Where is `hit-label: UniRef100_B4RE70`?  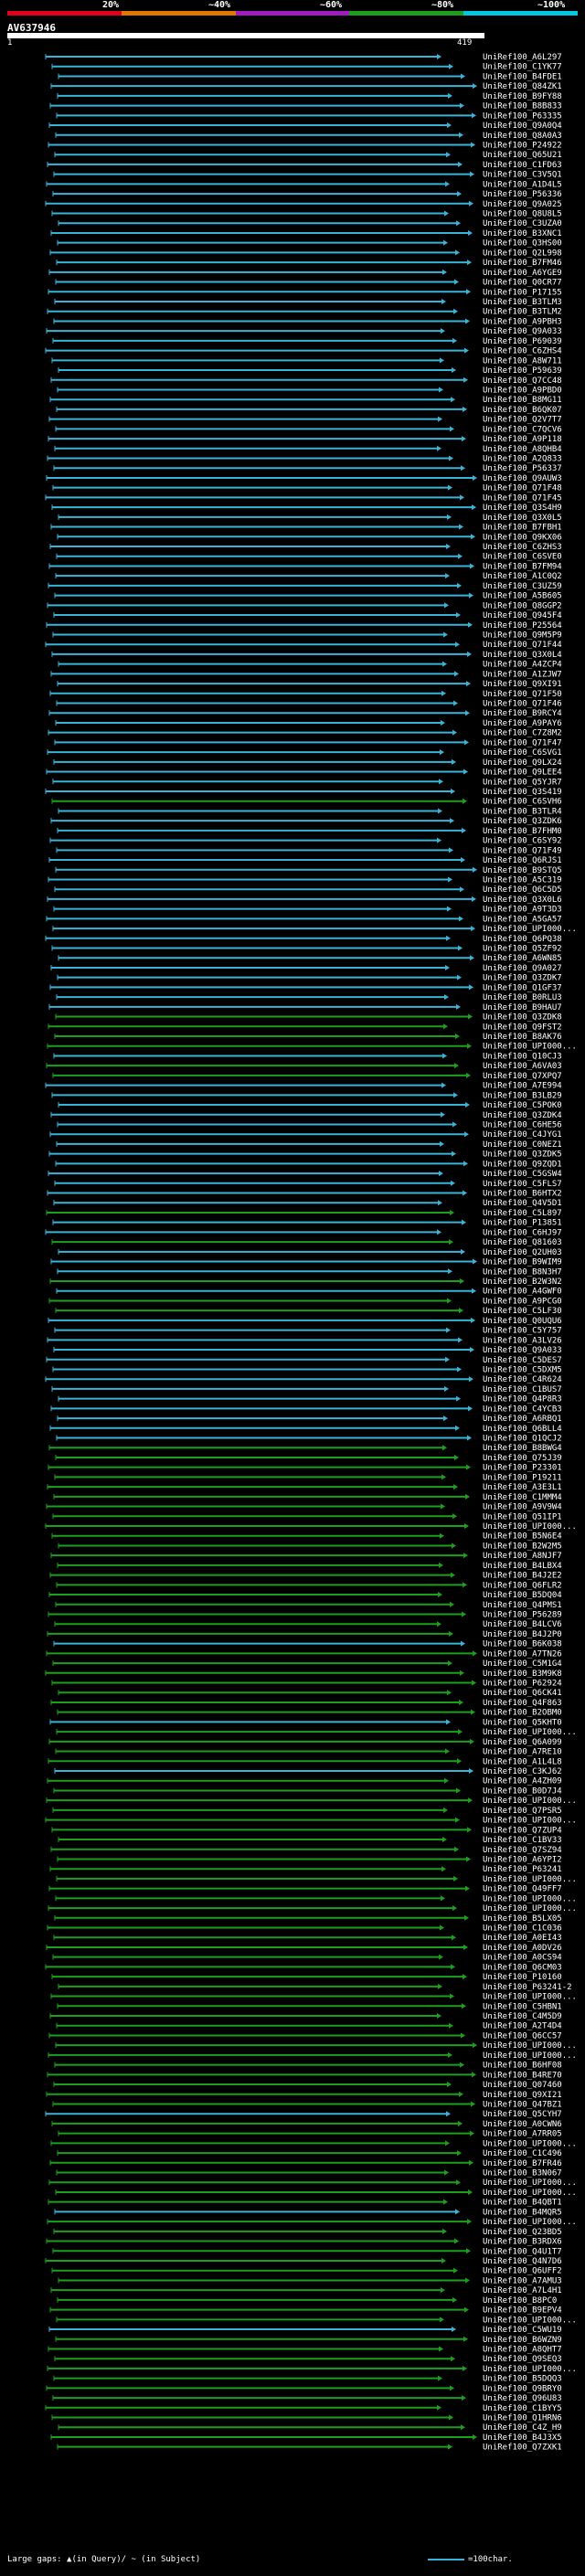 hit-label: UniRef100_B4RE70 is located at coordinates (522, 2075).